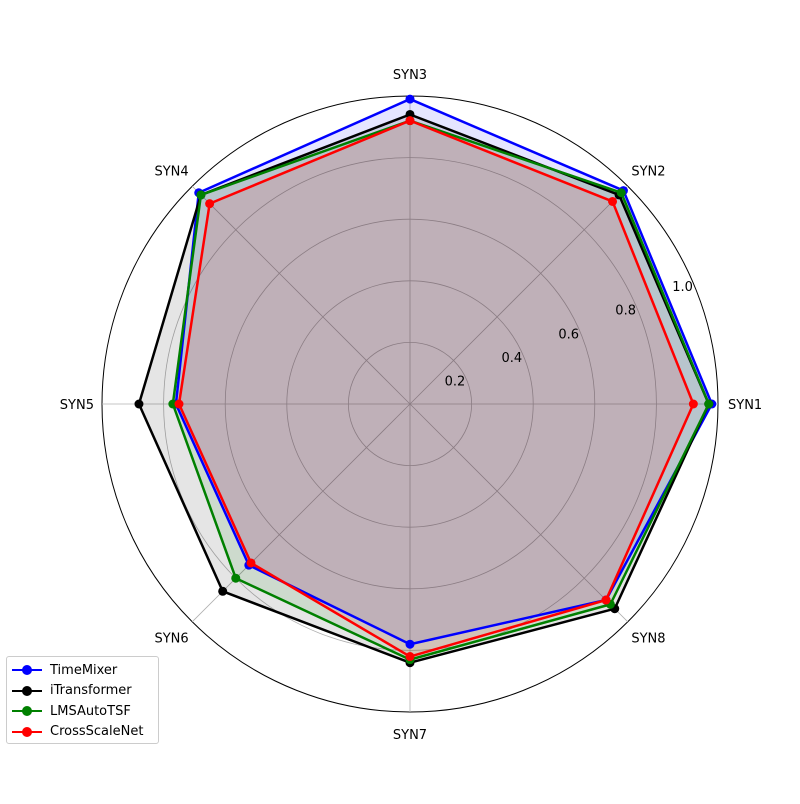 This screenshot has width=800, height=804. What do you see at coordinates (171, 638) in the screenshot?
I see `category-label: SYN6` at bounding box center [171, 638].